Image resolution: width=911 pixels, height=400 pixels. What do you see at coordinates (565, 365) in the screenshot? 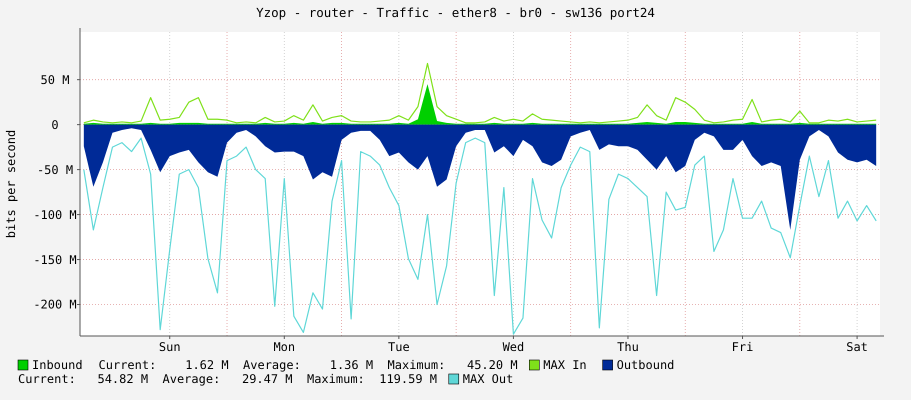
I see `legend-label: MAX In` at bounding box center [565, 365].